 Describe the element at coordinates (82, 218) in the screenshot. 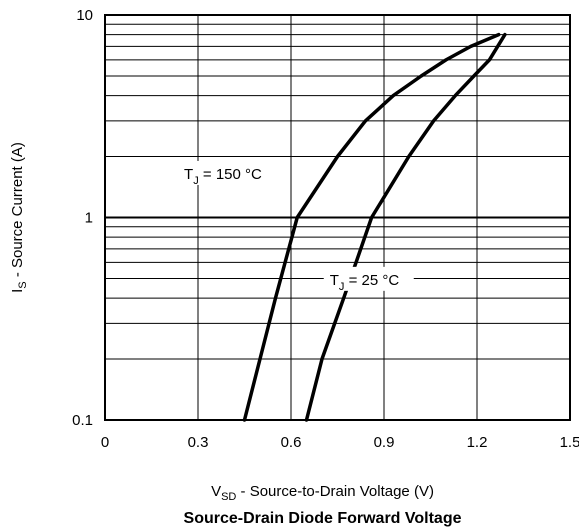

I see `y-tick-labels: 0.1 1 10` at that location.